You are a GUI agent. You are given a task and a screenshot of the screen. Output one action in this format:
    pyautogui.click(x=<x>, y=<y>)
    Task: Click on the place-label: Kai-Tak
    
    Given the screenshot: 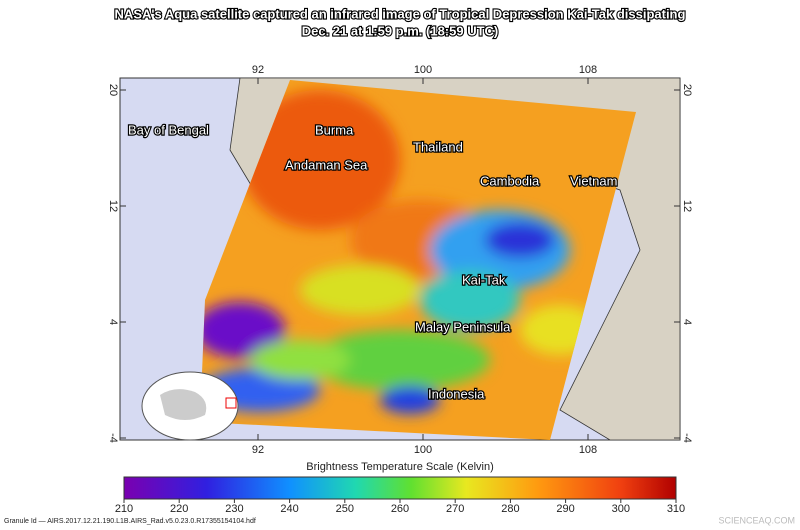 What is the action you would take?
    pyautogui.click(x=484, y=279)
    